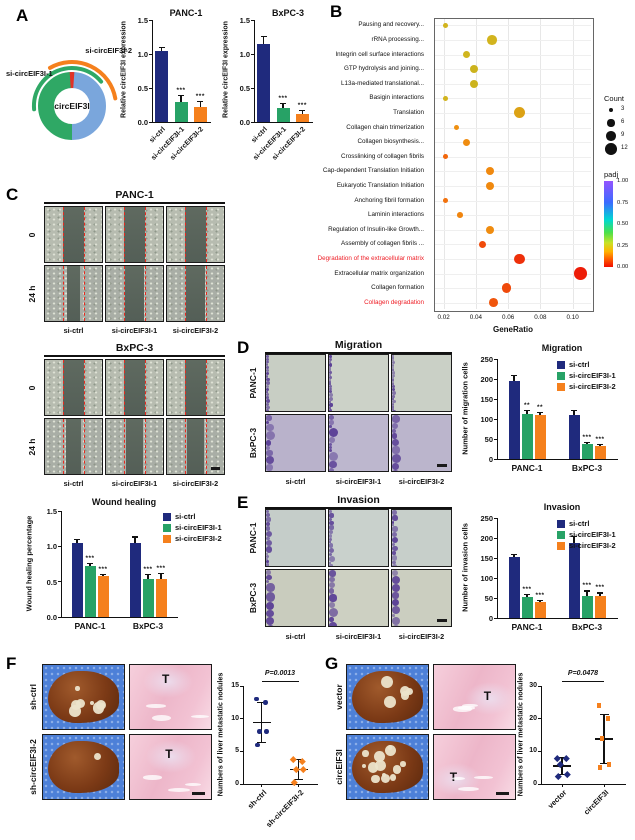 This screenshot has width=635, height=840. I want to click on vessel-streak, so click(468, 789).